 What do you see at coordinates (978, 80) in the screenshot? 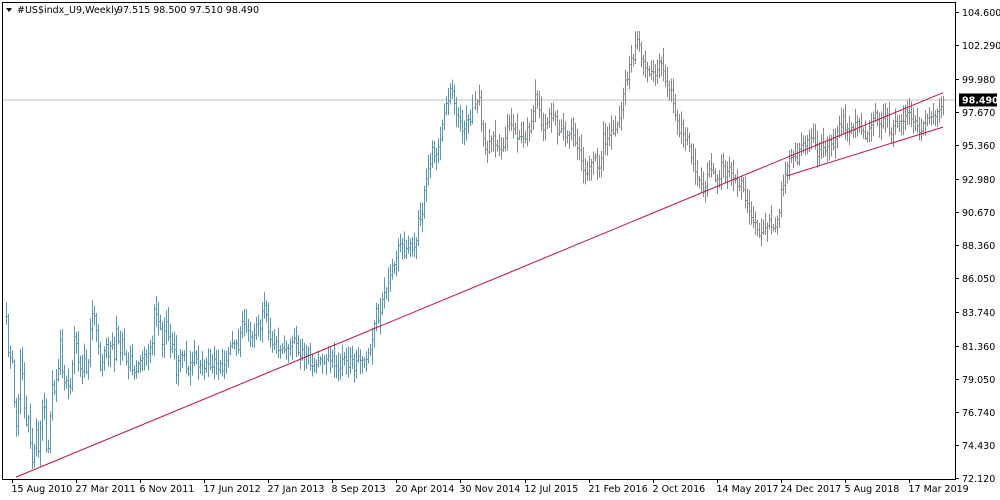
I see `y-tick-label: 99.980` at bounding box center [978, 80].